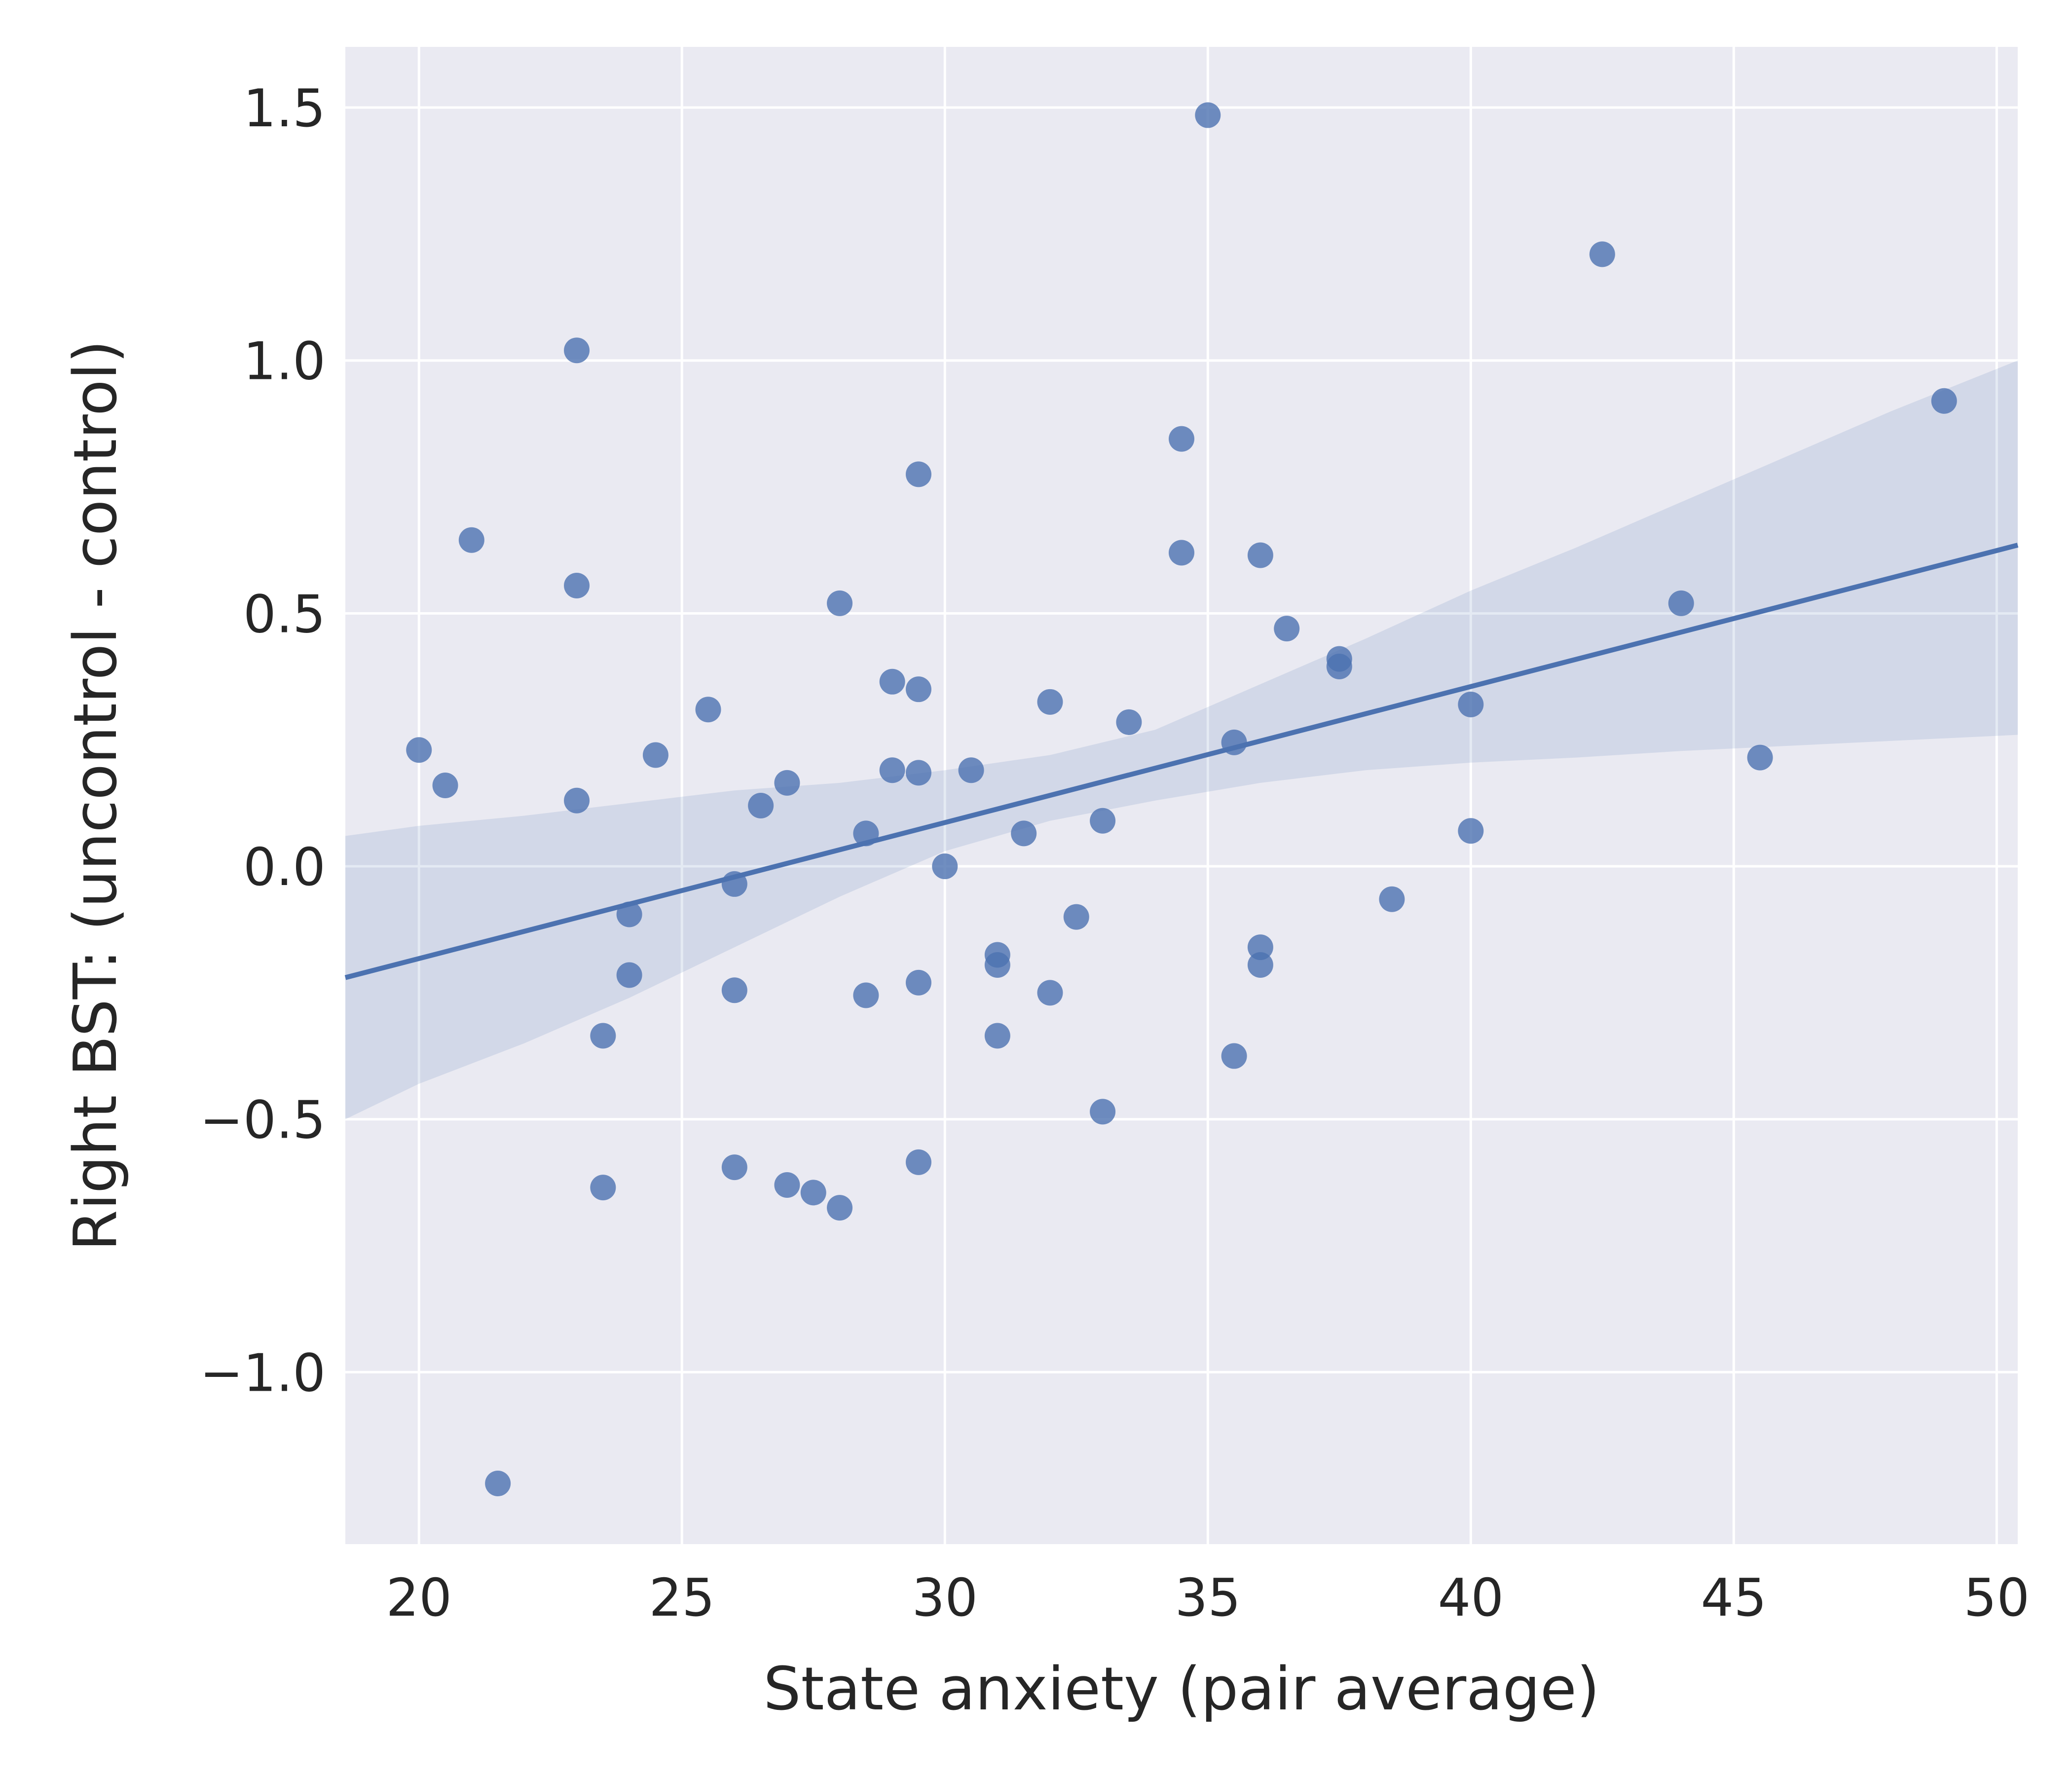  What do you see at coordinates (1471, 1598) in the screenshot?
I see `x-tick-label: 40` at bounding box center [1471, 1598].